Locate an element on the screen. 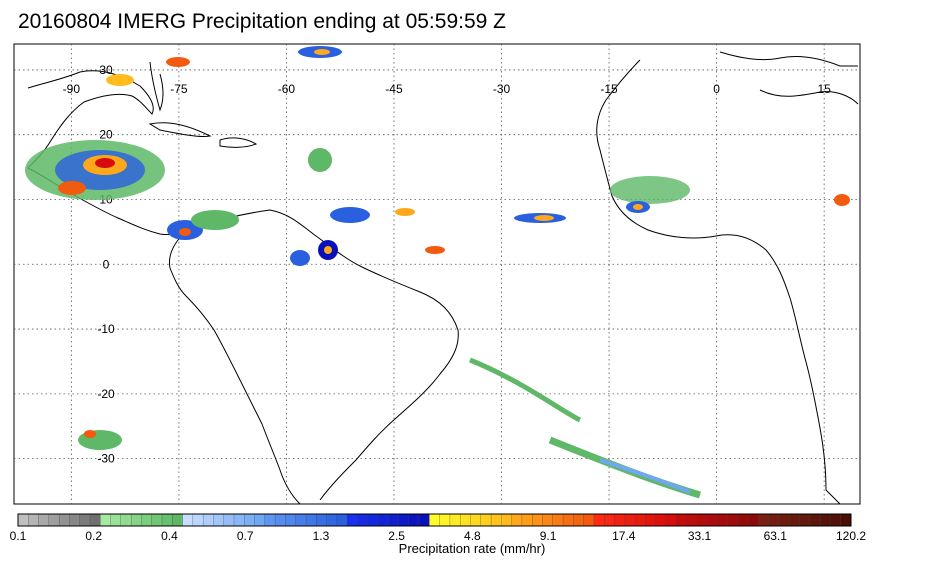  colorbar-tick-label: 0.7 is located at coordinates (245, 536).